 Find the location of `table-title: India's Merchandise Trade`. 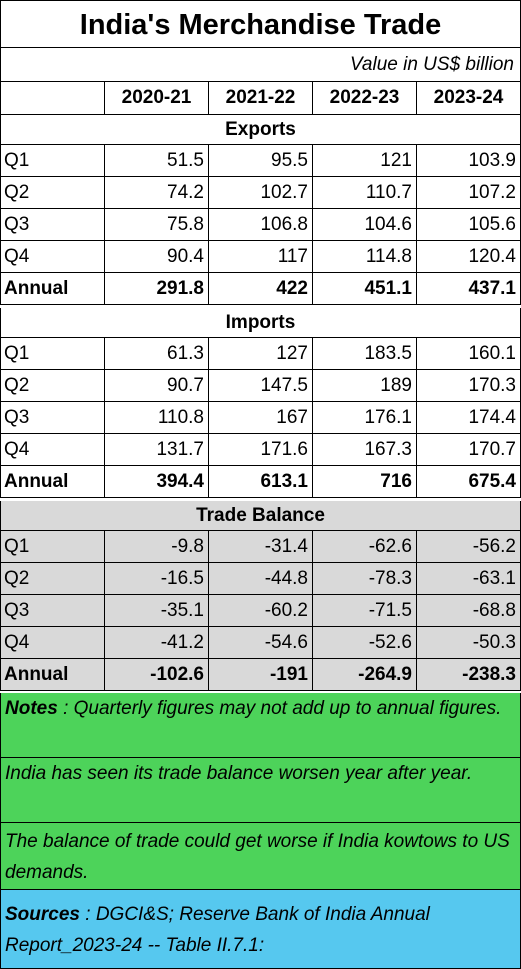

table-title: India's Merchandise Trade is located at coordinates (260, 24).